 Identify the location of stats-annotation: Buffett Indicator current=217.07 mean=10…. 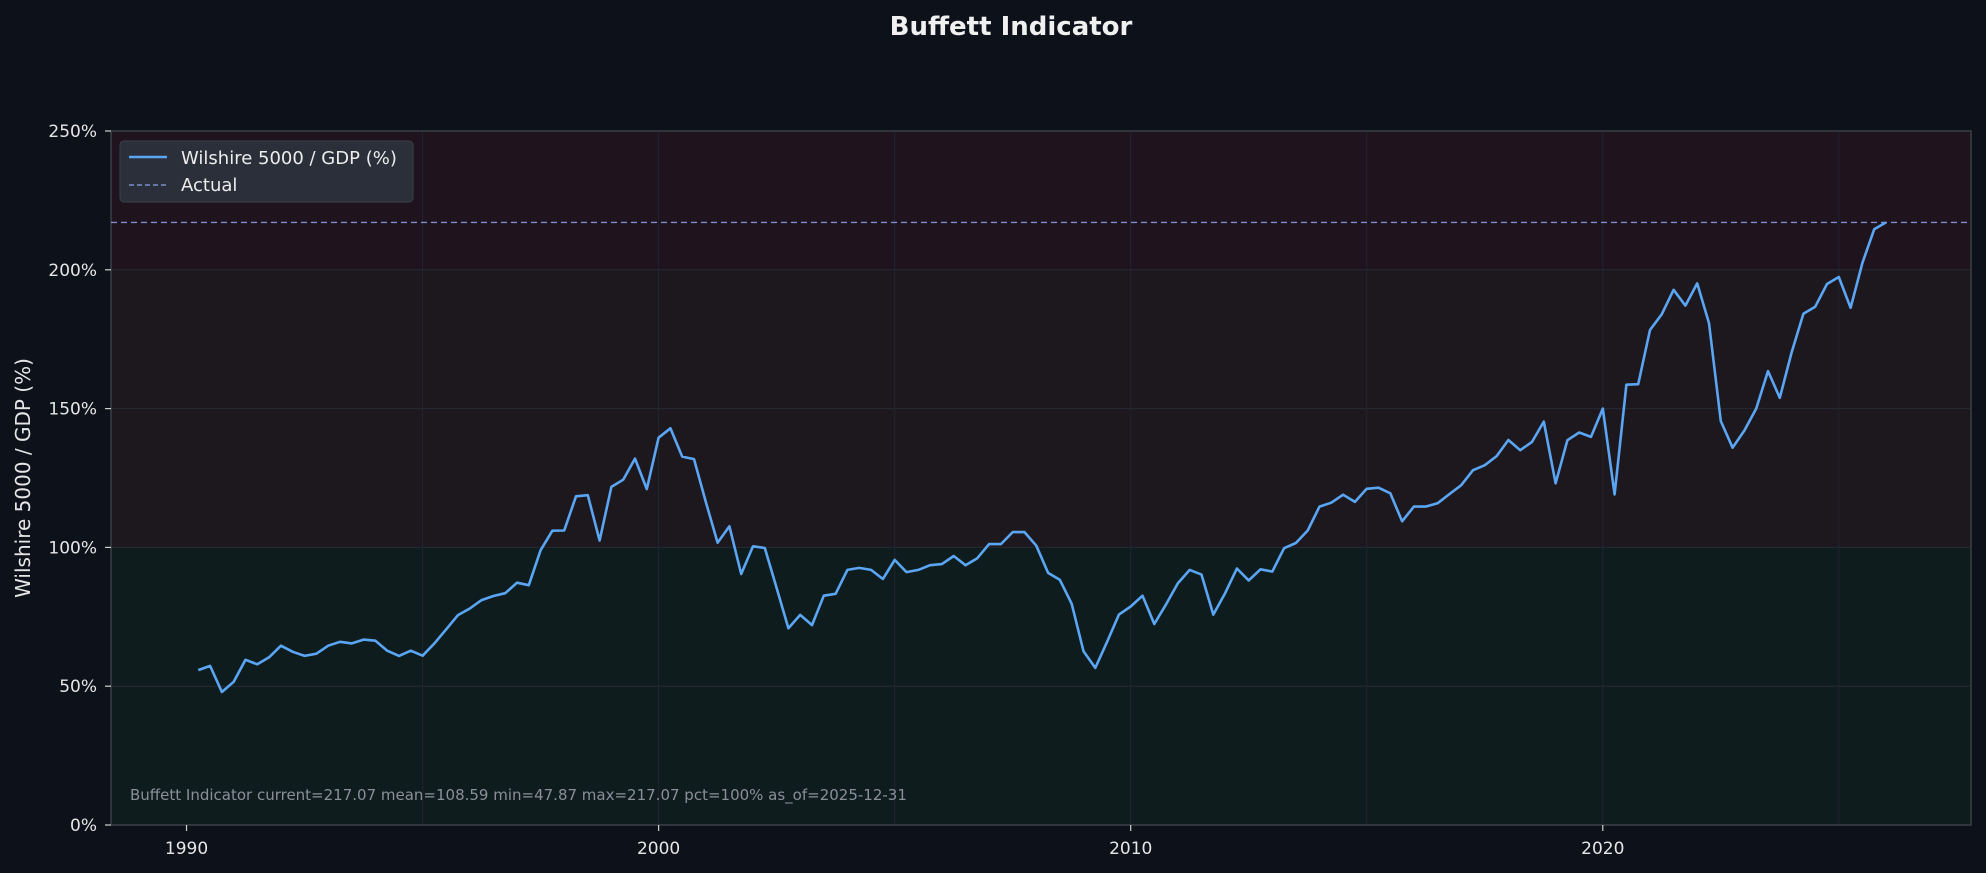
(518, 795).